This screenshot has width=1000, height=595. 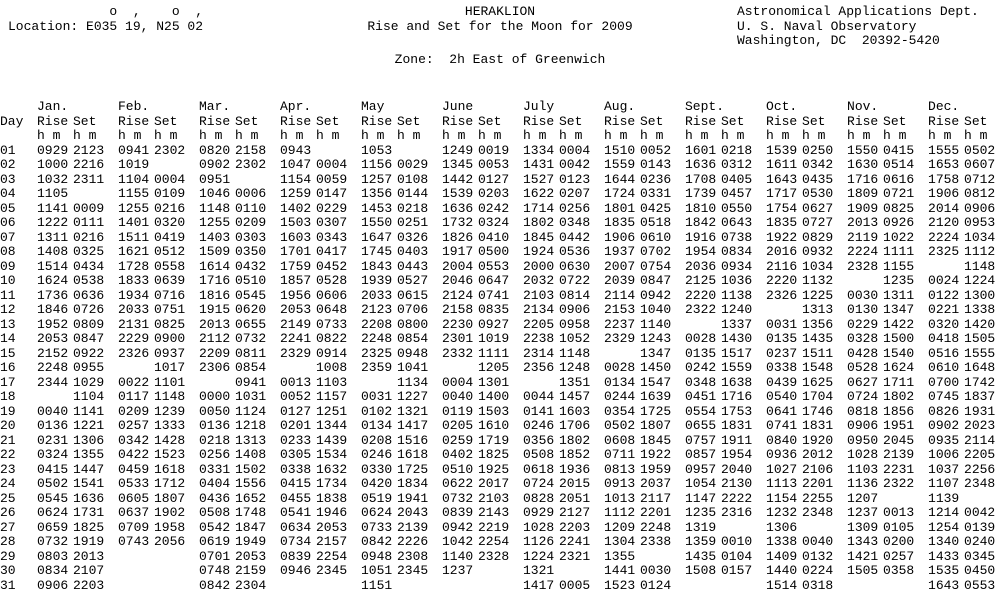 I want to click on rise-cell: 0244, so click(x=620, y=397).